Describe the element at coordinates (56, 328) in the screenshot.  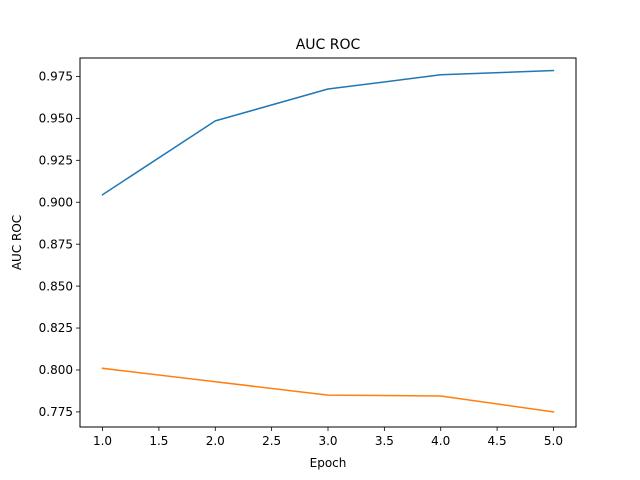
I see `y-tick-label: 0.825` at that location.